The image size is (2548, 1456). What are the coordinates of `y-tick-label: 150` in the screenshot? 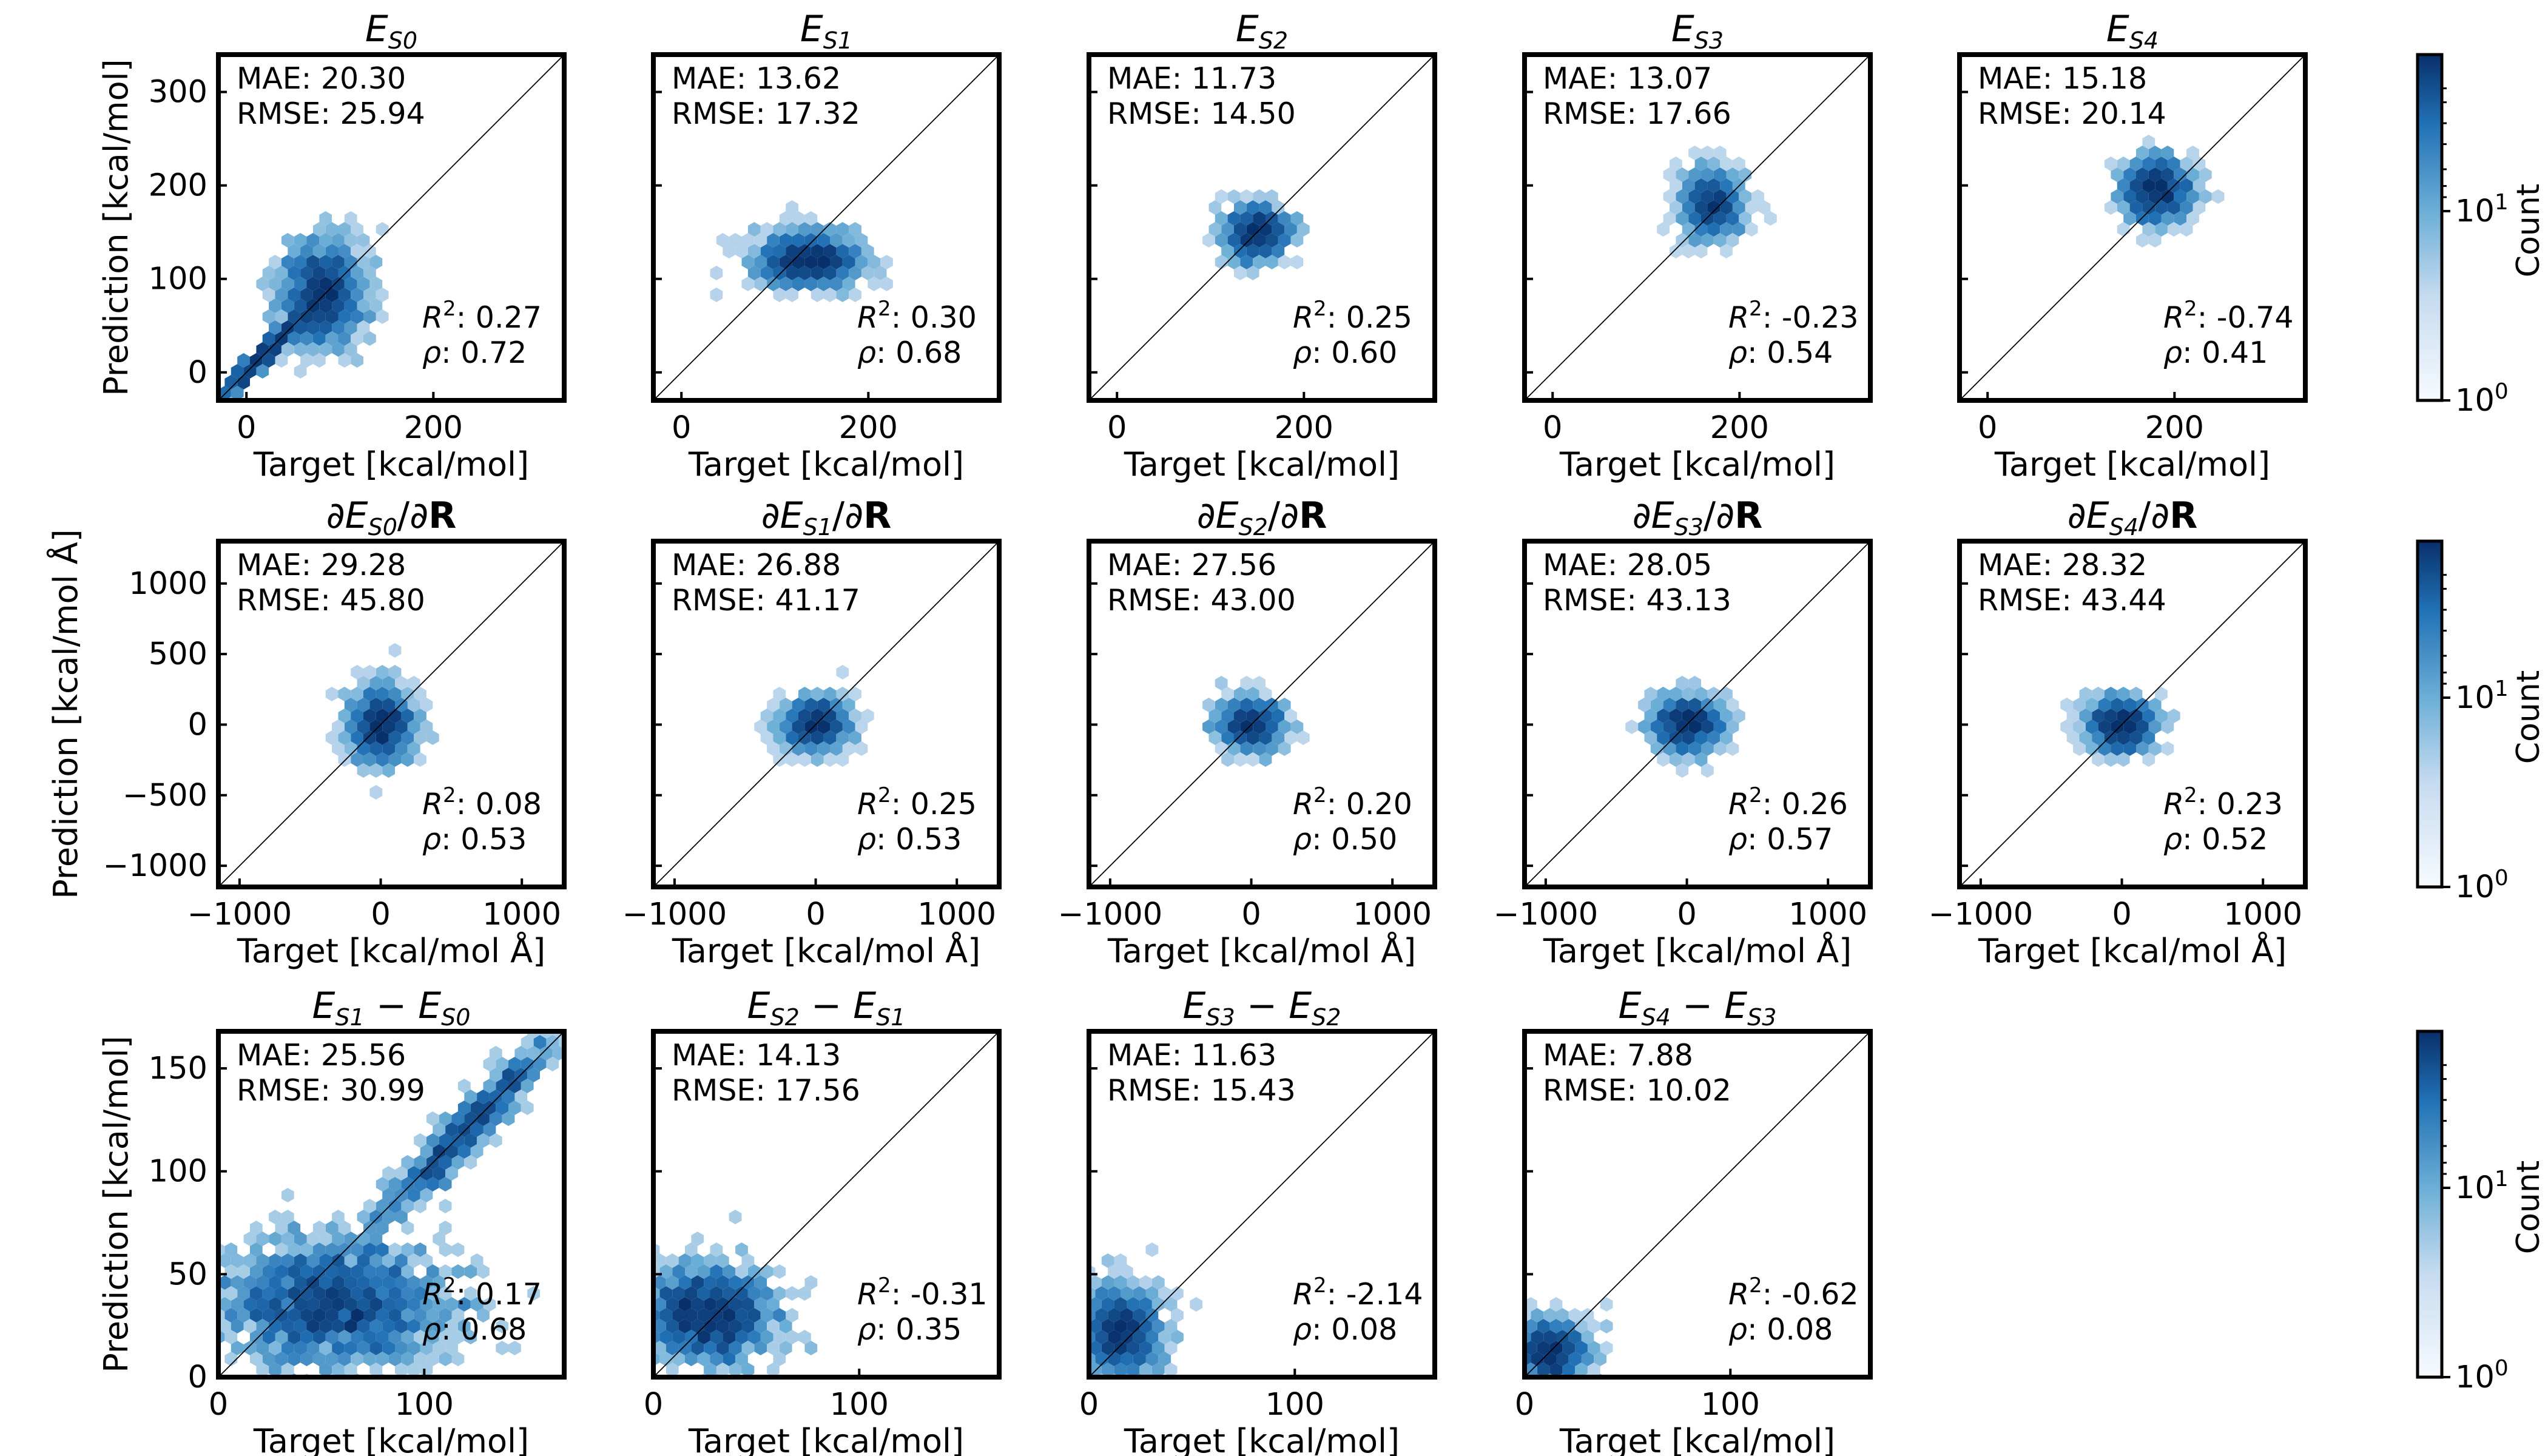 It's located at (178, 1069).